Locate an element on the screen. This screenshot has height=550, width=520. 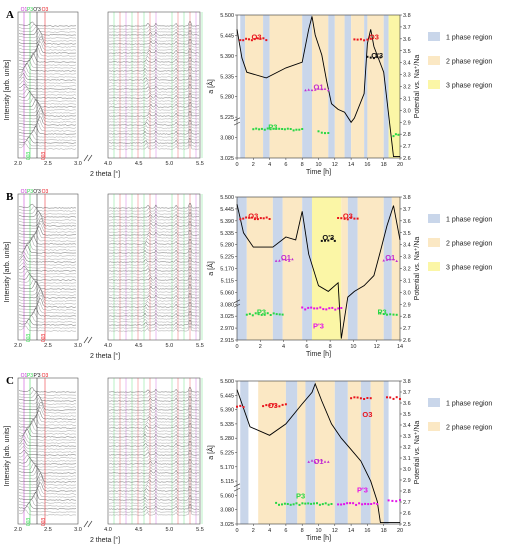
xrd-tick-label: 3.0 is located at coordinates (78, 530).